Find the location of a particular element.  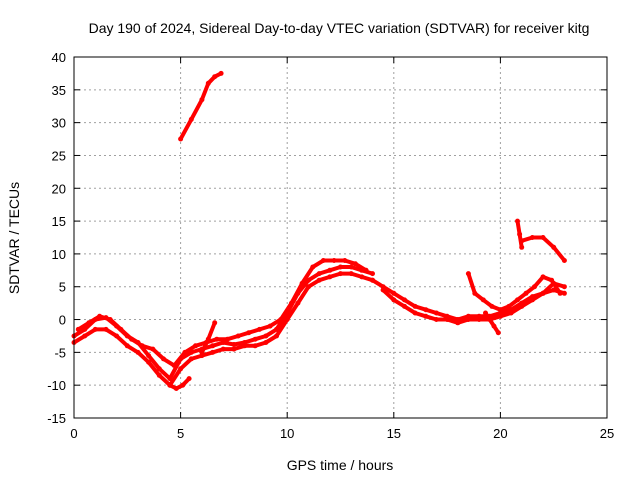

y-axis-label: SDTVAR / TECUs is located at coordinates (14, 238).